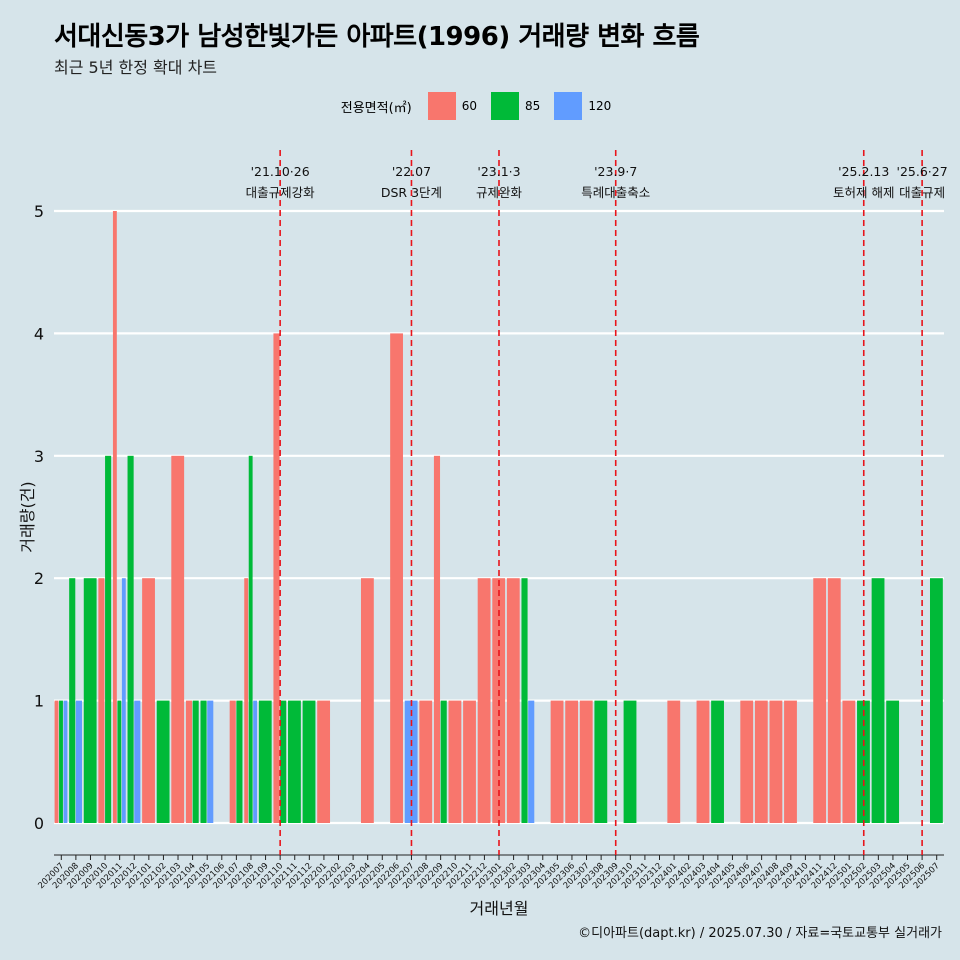  Describe the element at coordinates (863, 171) in the screenshot. I see `annotation-date: '25.2.13` at that location.